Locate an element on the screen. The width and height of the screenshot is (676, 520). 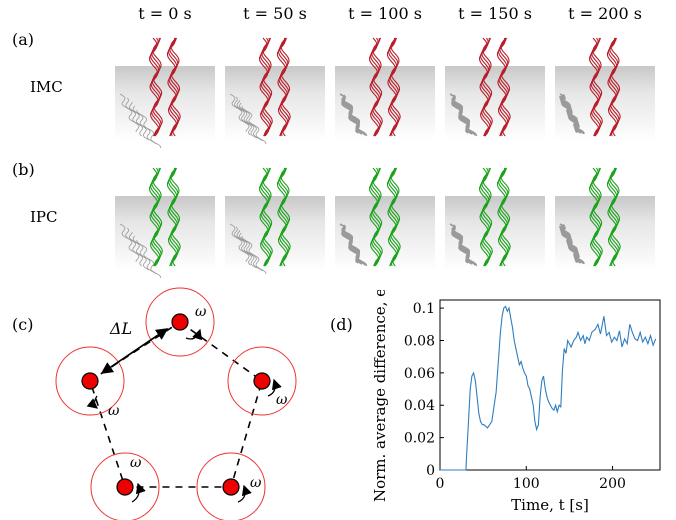
row-label-imc: IMC is located at coordinates (46, 87).